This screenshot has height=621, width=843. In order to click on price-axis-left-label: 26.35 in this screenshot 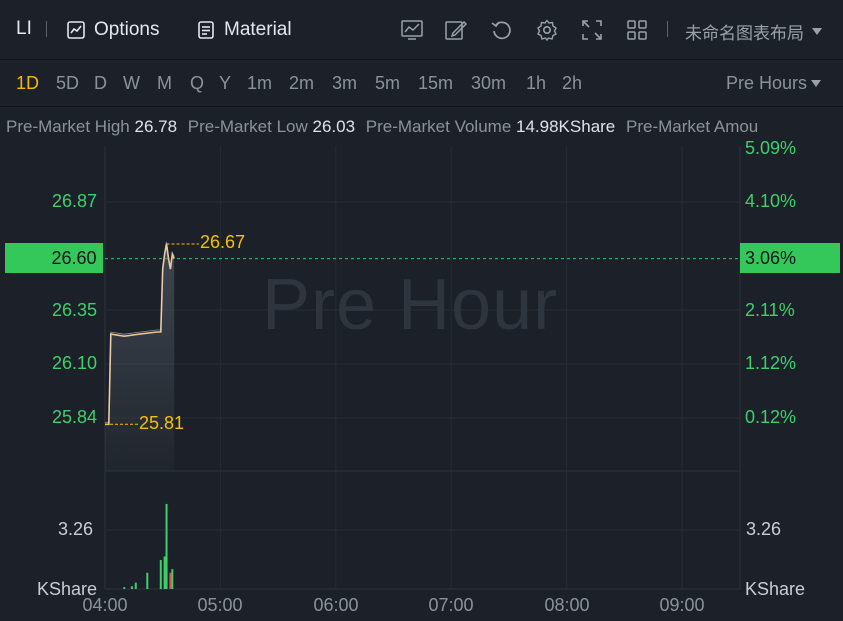, I will do `click(74, 310)`.